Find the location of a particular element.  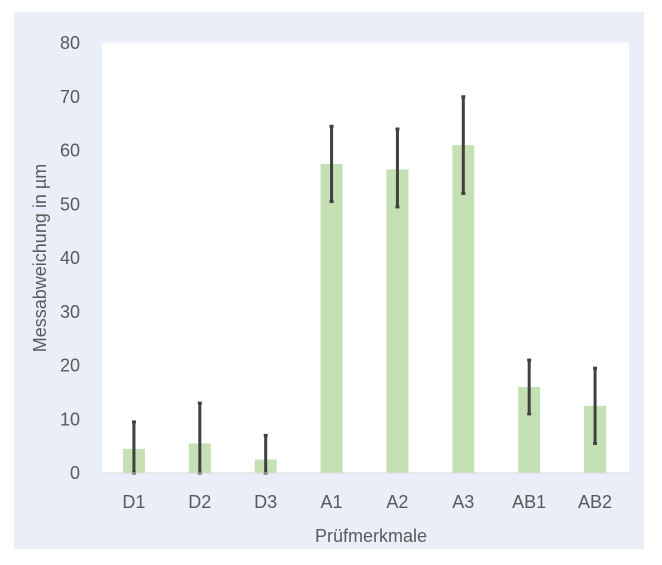

y-tick-label: 40 is located at coordinates (70, 258).